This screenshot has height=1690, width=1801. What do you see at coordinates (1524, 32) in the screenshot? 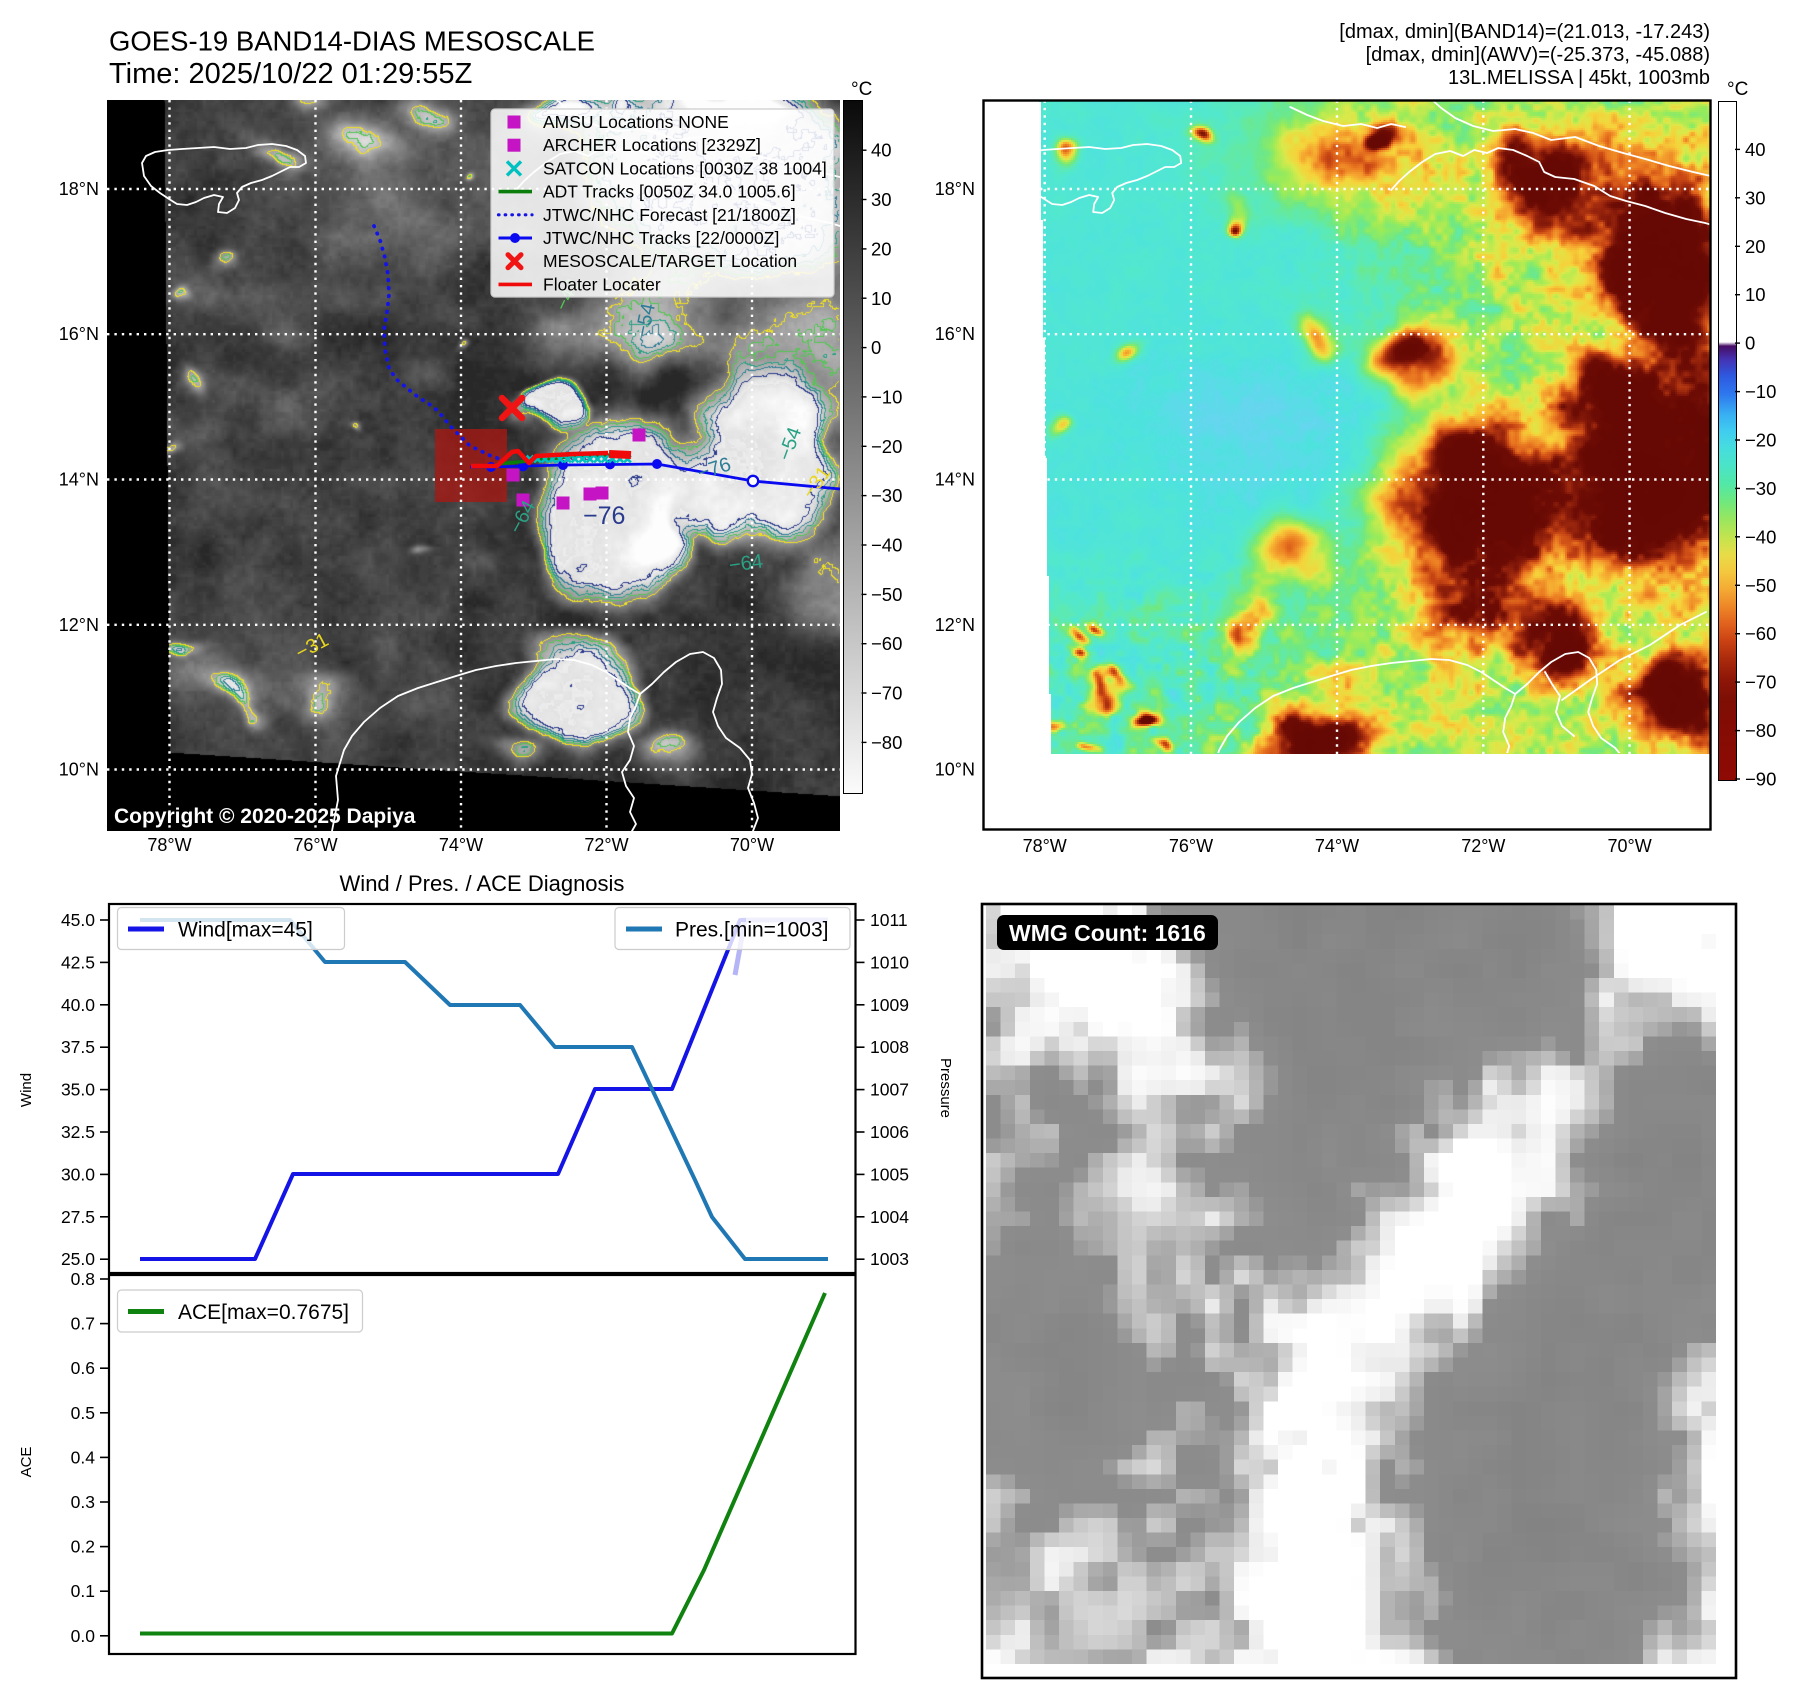
I see `svg-text:[dmax, dmin](BAND14)=(21.013,: [dmax, dmin](BAND14)=(21.013, -17.243)` at bounding box center [1524, 32].